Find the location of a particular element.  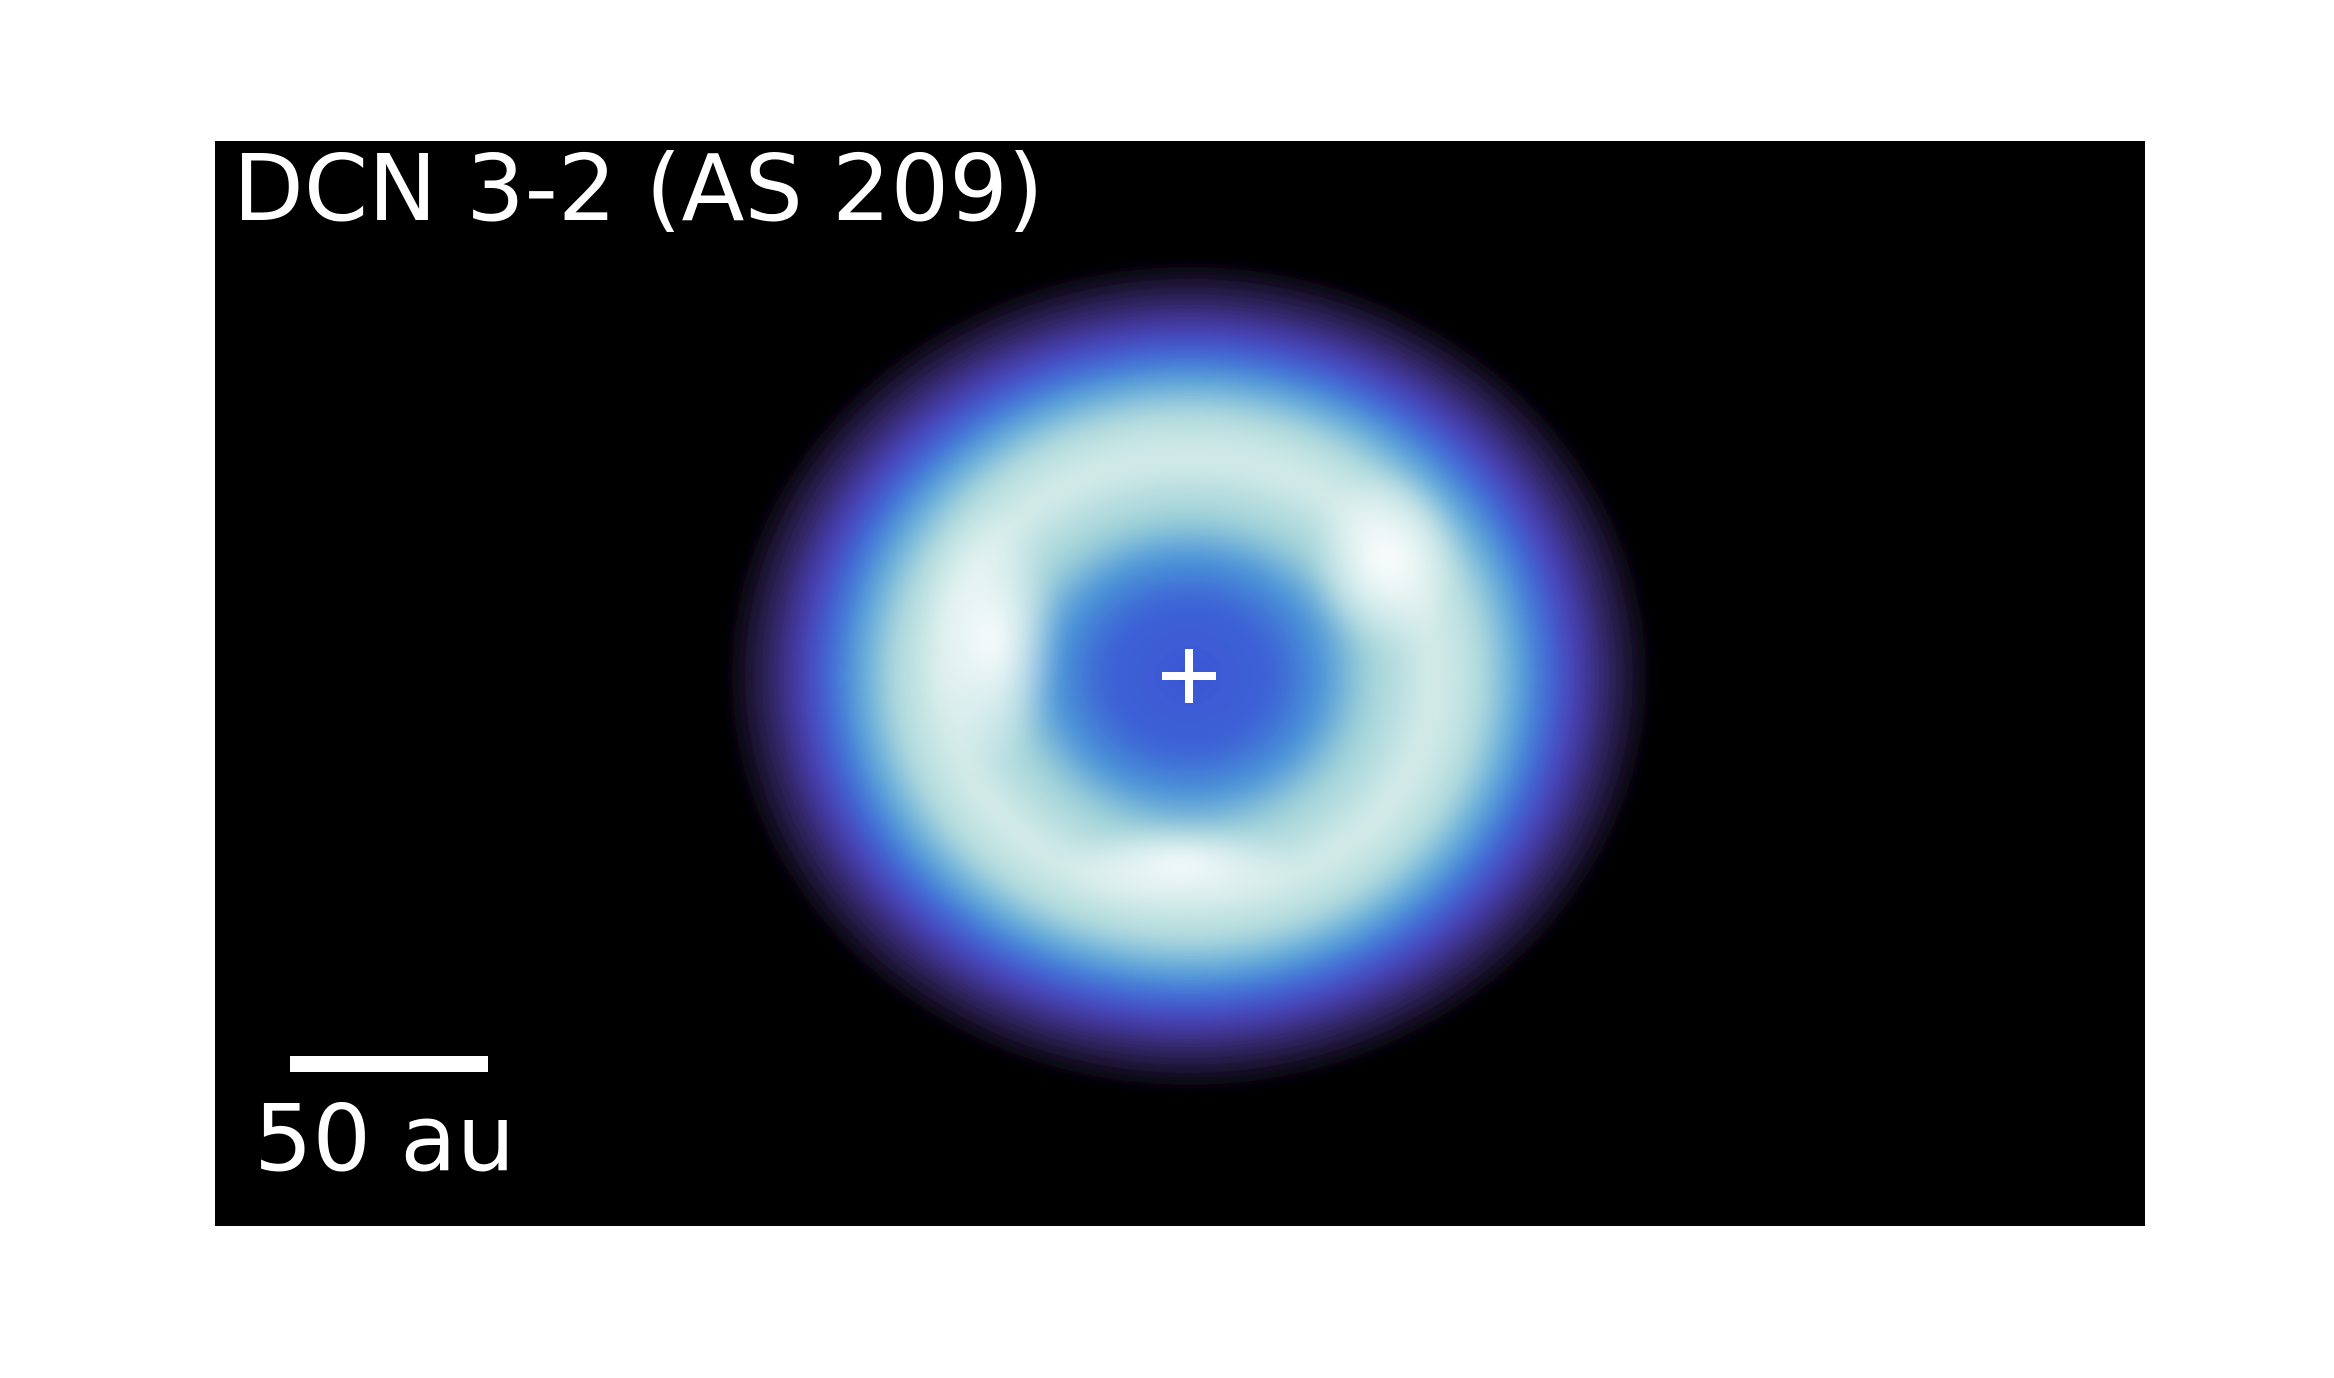

scale-bar-label: 50 au is located at coordinates (384, 1138).